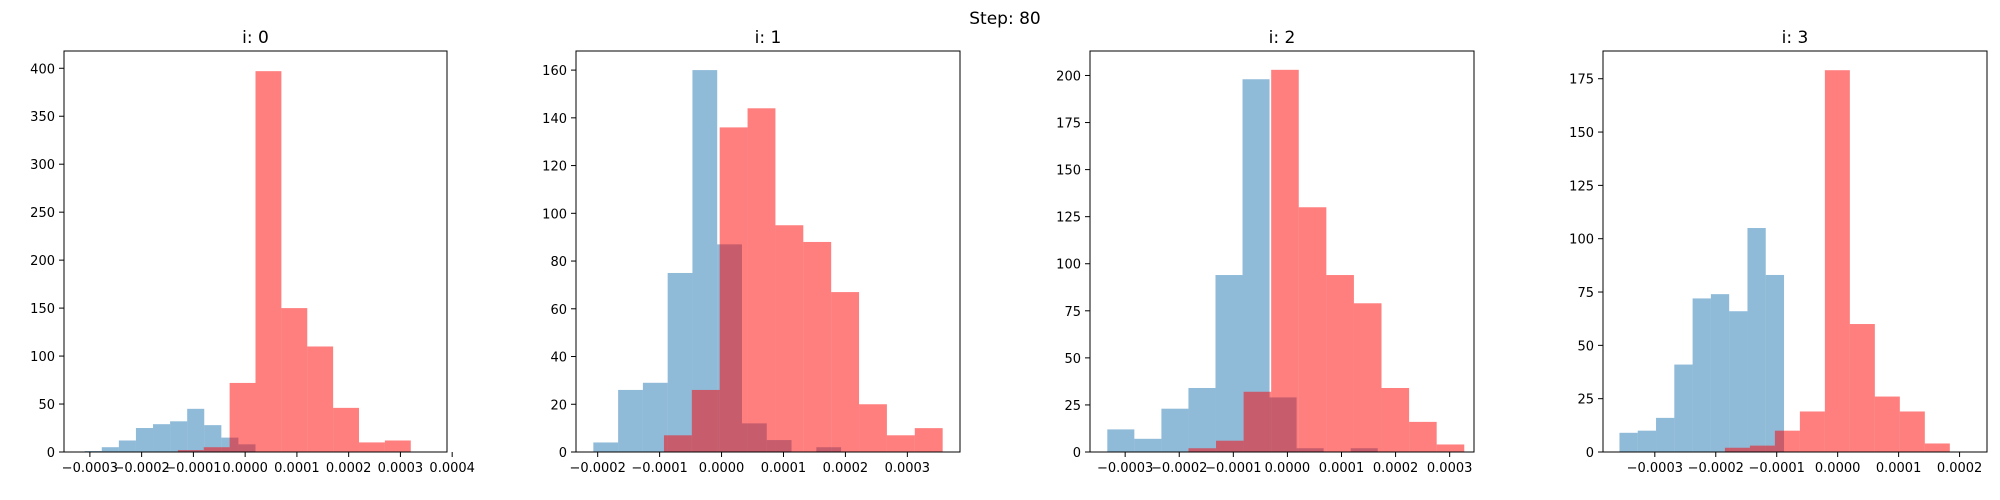 The width and height of the screenshot is (2000, 500). I want to click on y-tick-label: 400, so click(42, 69).